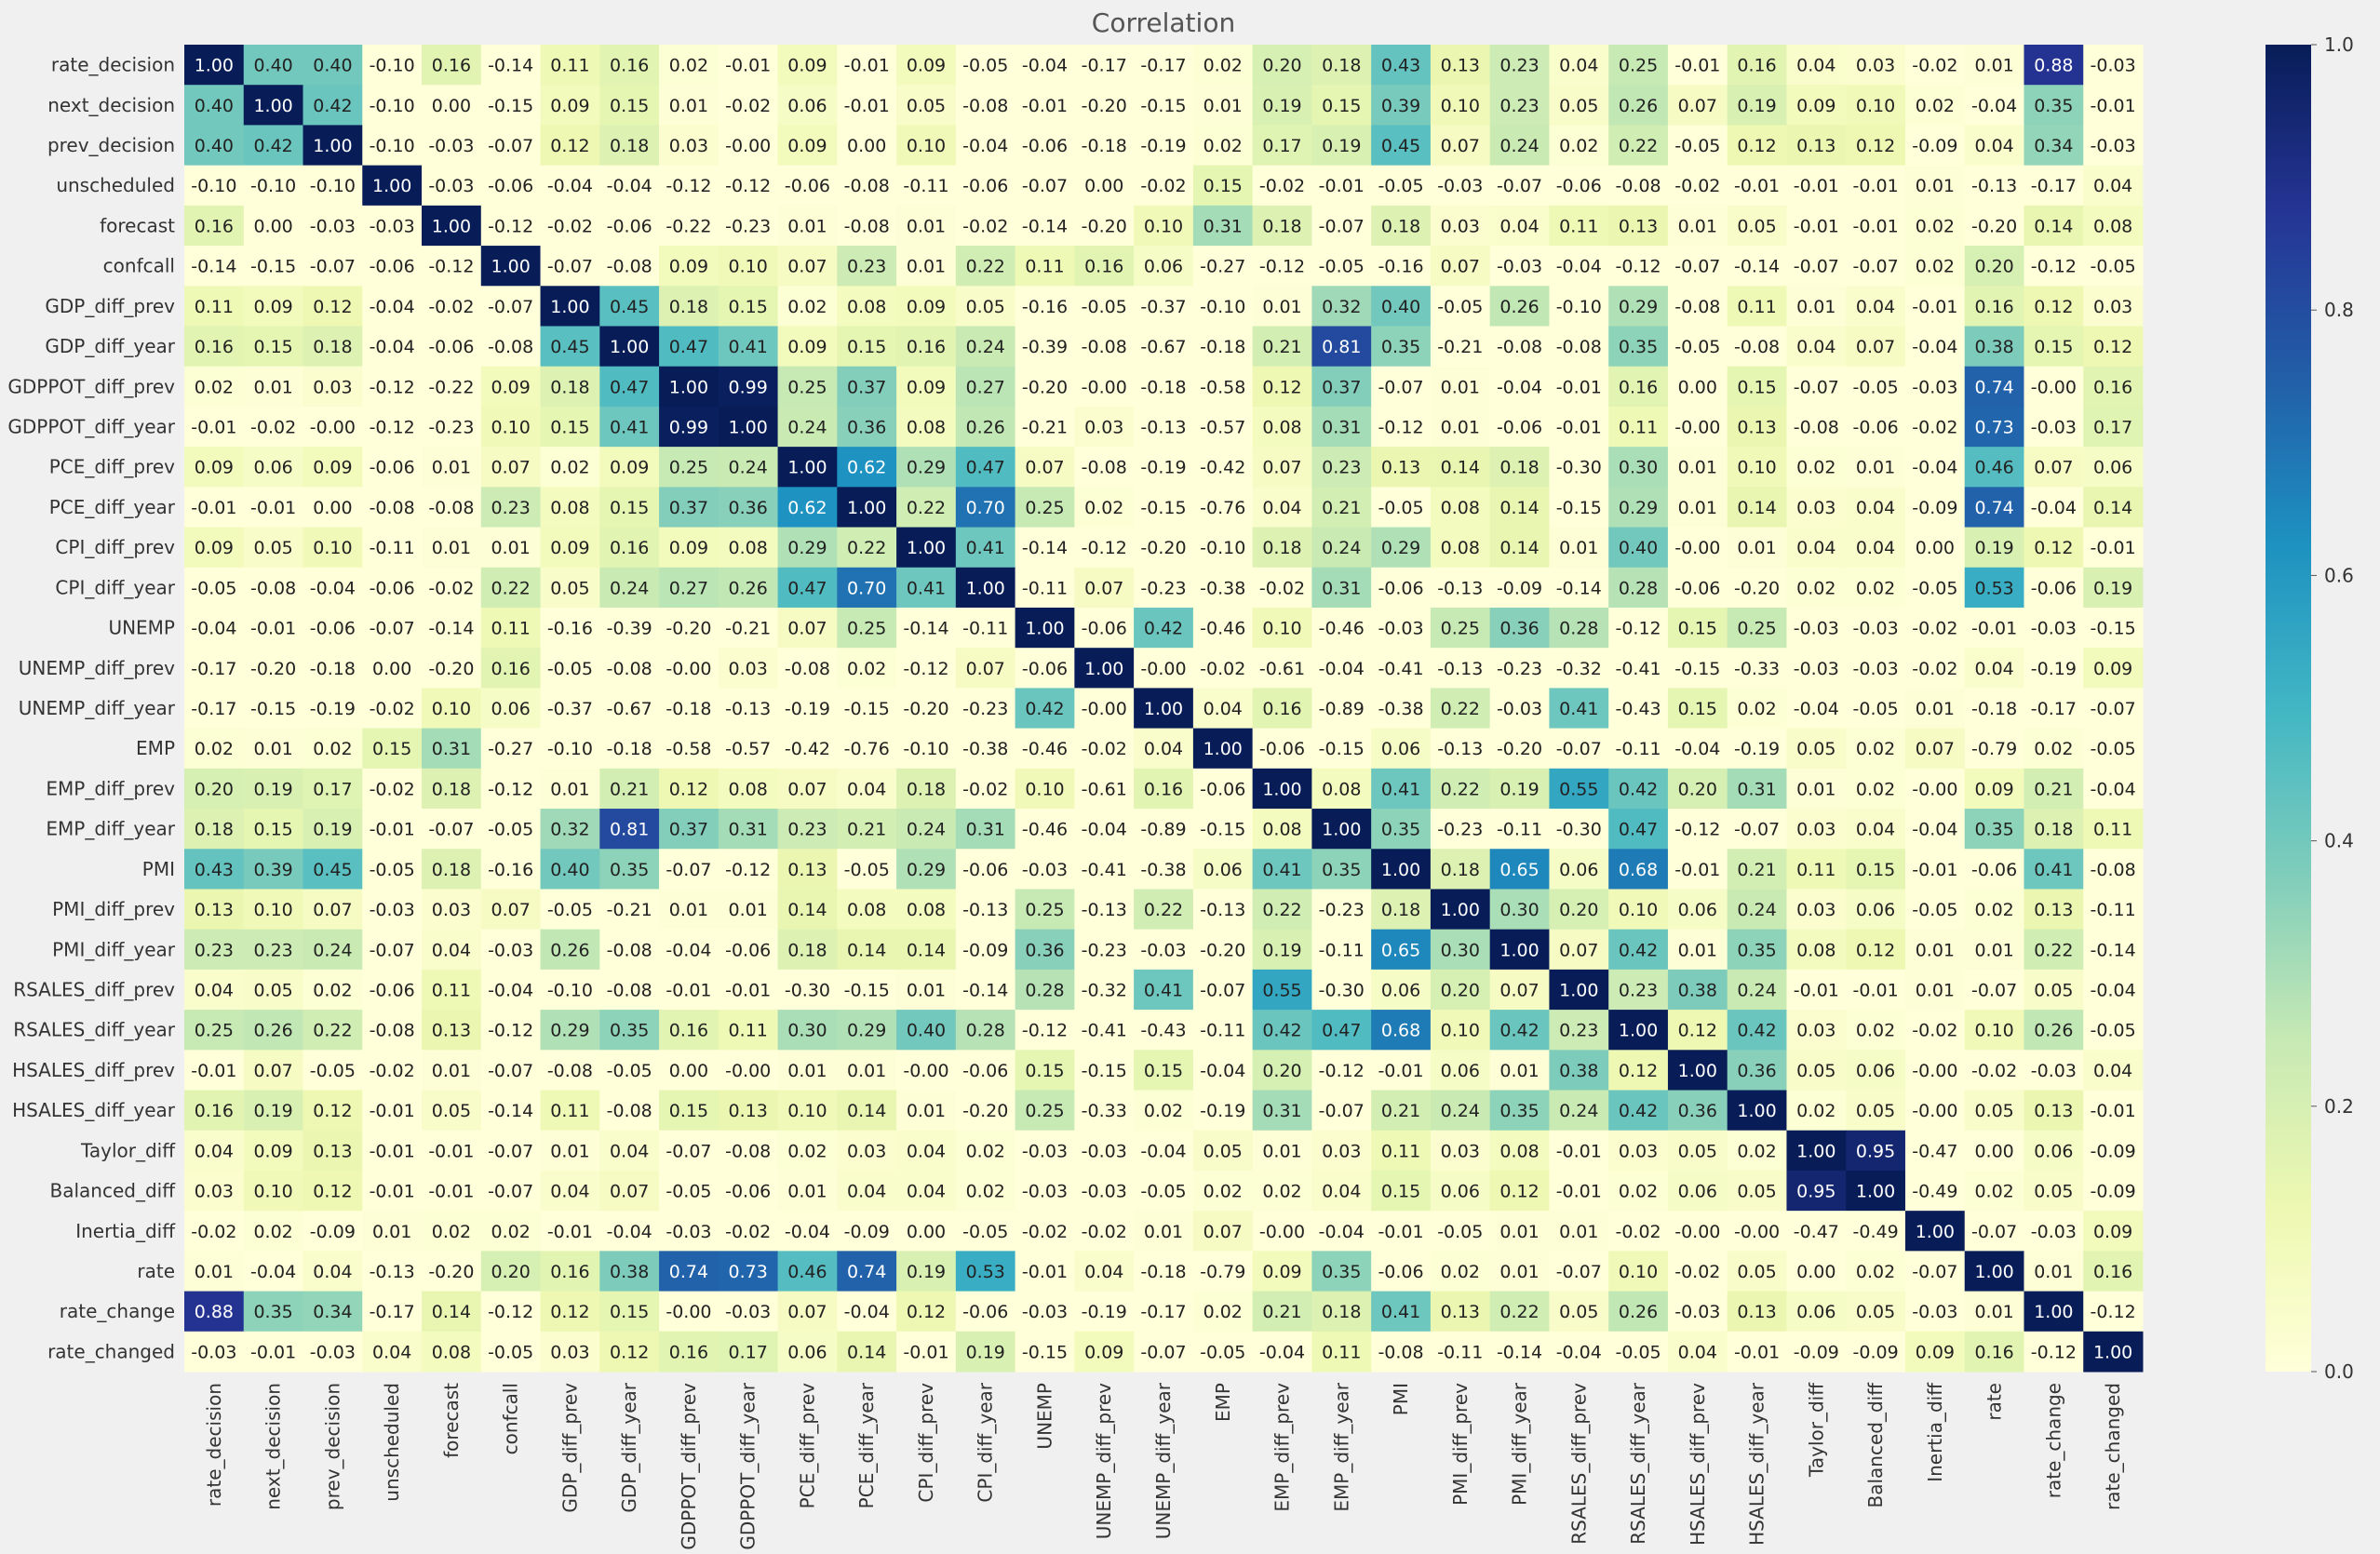 Image resolution: width=2380 pixels, height=1554 pixels. Describe the element at coordinates (511, 1232) in the screenshot. I see `cell-value-label: 0.02` at that location.